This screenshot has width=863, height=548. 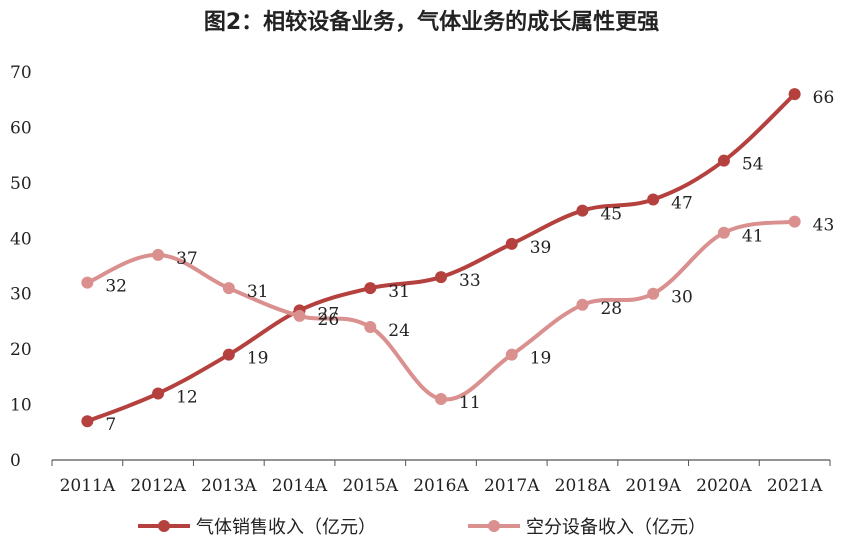 What do you see at coordinates (682, 203) in the screenshot?
I see `data-label: 47` at bounding box center [682, 203].